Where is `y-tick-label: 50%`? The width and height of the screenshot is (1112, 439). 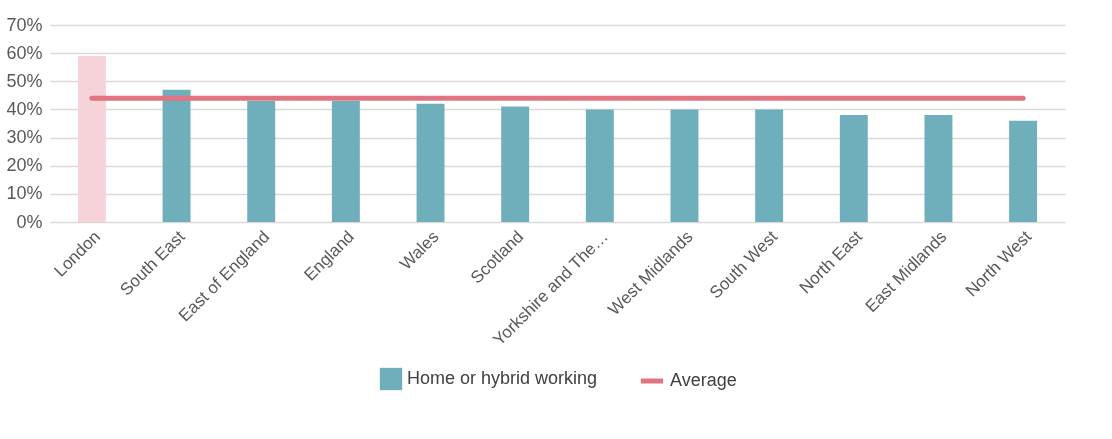
y-tick-label: 50% is located at coordinates (24, 80).